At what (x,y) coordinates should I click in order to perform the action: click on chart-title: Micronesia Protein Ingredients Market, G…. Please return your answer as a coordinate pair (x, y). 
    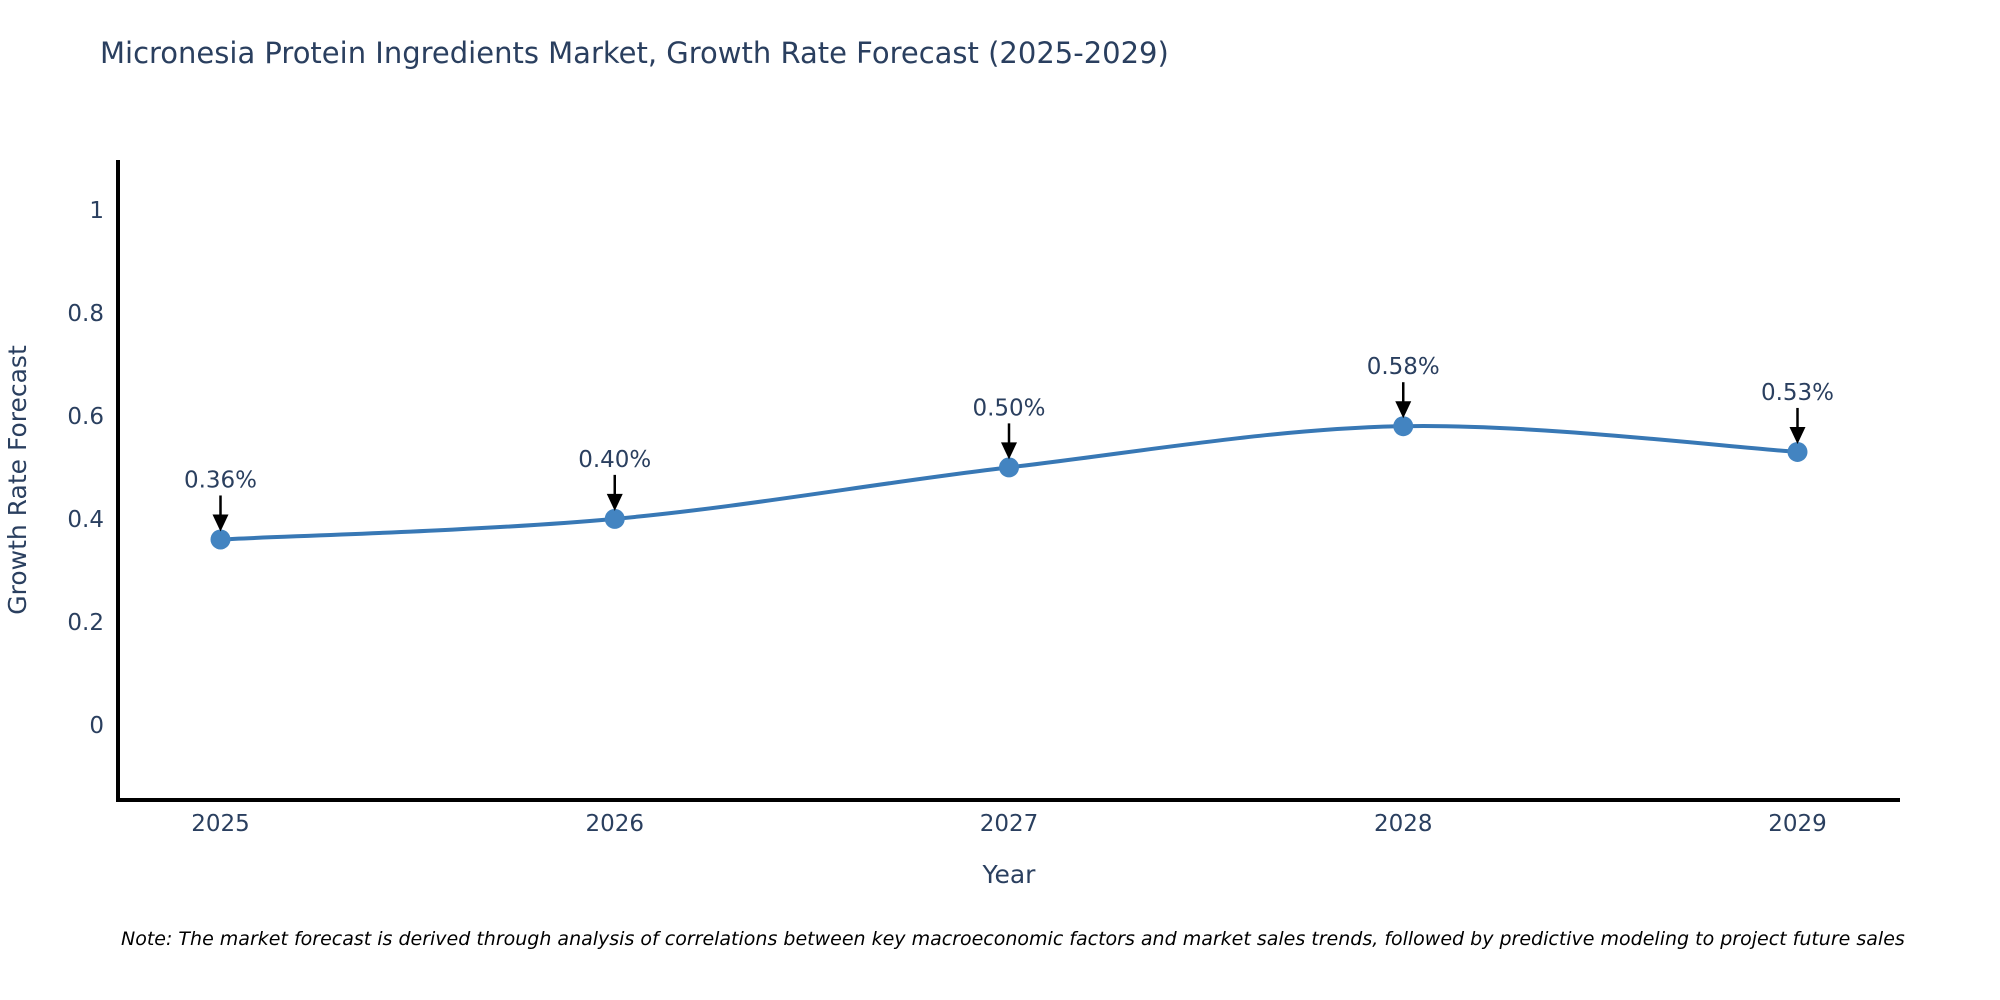
    Looking at the image, I should click on (634, 53).